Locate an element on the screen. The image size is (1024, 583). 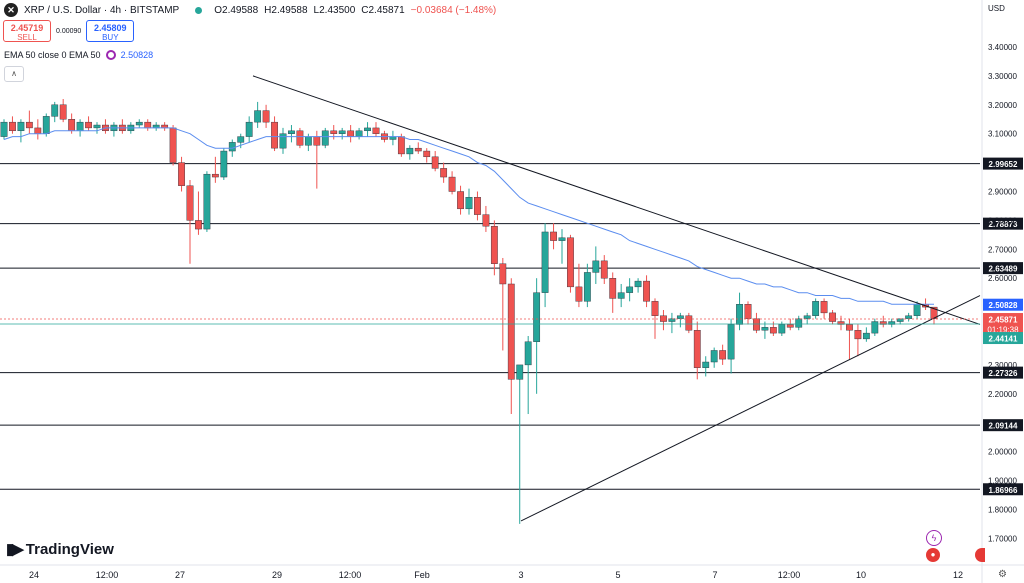
indicator-label: EMA 50 close 0 EMA 50 is located at coordinates (52, 55).